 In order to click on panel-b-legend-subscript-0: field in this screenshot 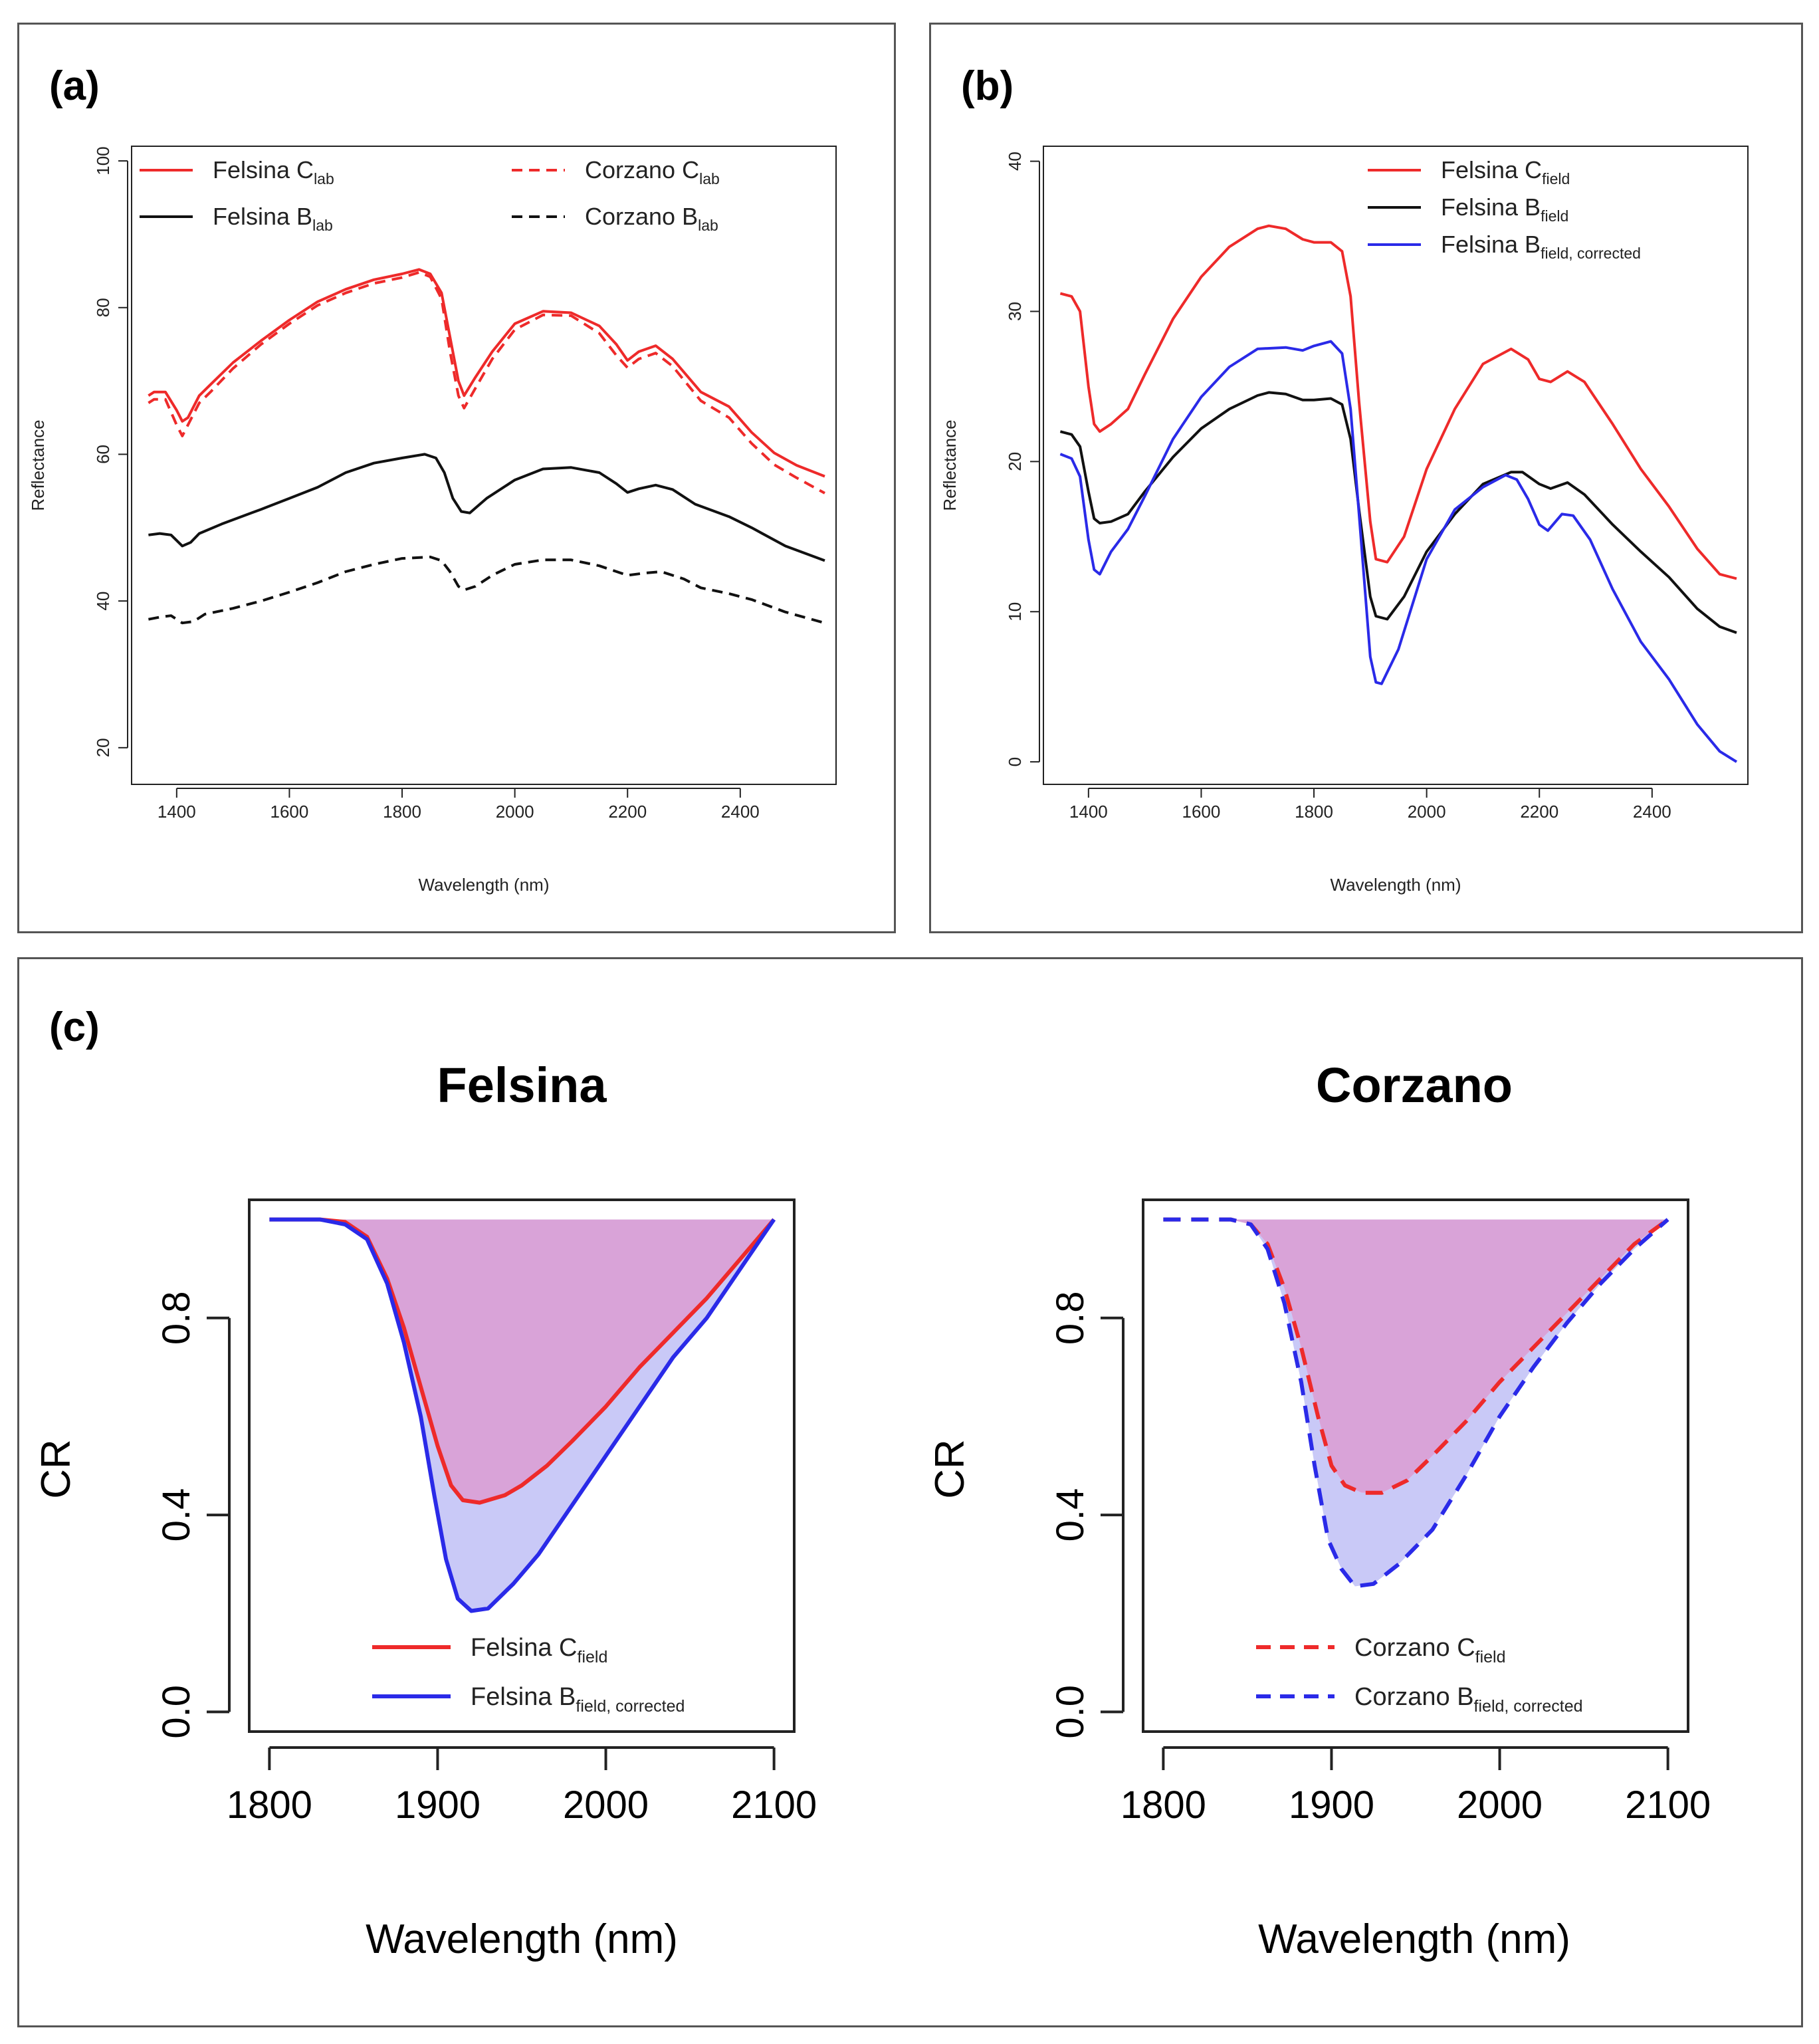, I will do `click(1556, 179)`.